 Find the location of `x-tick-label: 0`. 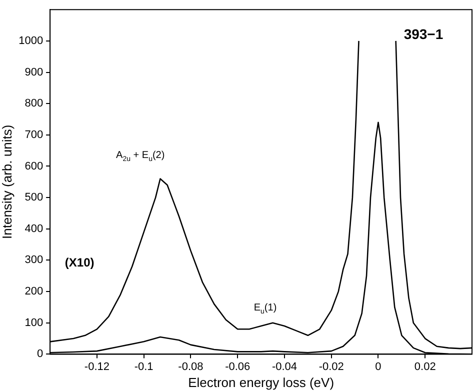

x-tick-label: 0 is located at coordinates (378, 366).